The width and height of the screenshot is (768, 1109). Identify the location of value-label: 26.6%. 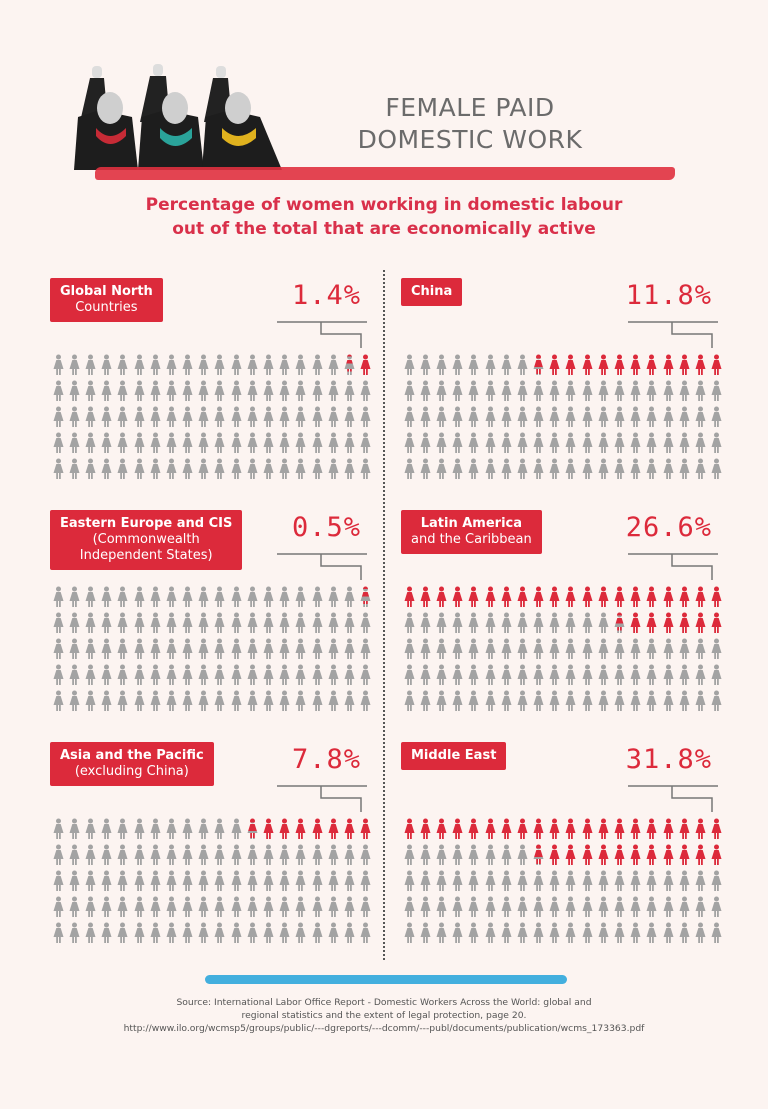
(668, 527).